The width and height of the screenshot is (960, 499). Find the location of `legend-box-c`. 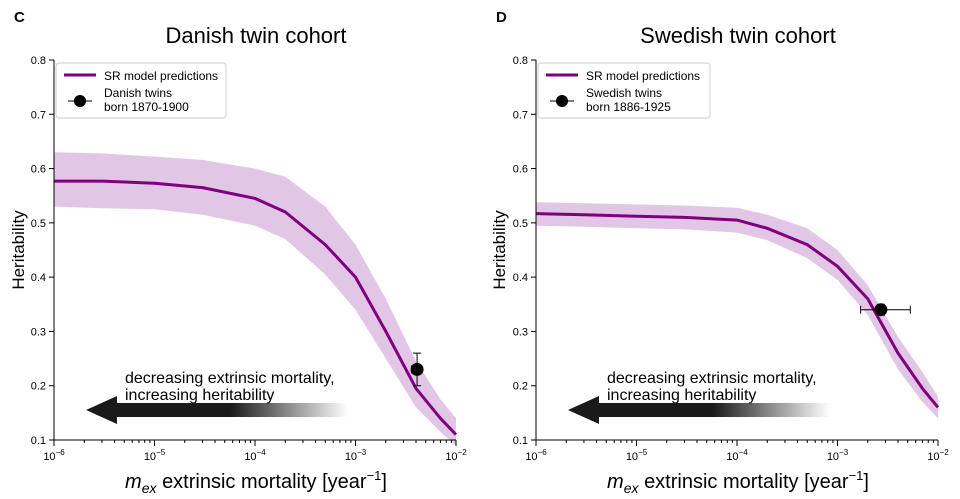

legend-box-c is located at coordinates (141, 90).